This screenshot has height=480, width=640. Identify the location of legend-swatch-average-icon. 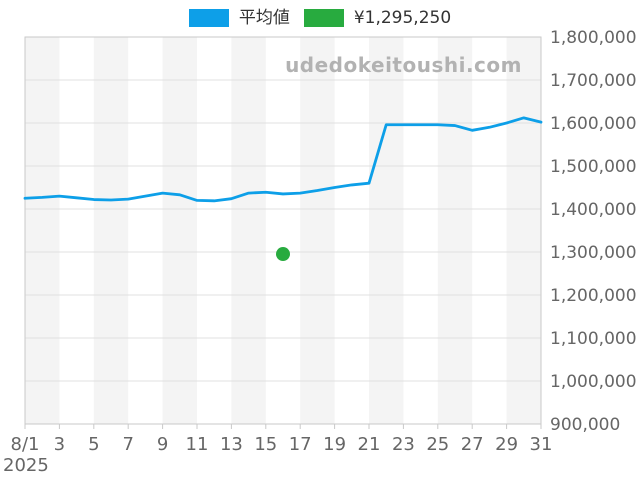
(208, 18).